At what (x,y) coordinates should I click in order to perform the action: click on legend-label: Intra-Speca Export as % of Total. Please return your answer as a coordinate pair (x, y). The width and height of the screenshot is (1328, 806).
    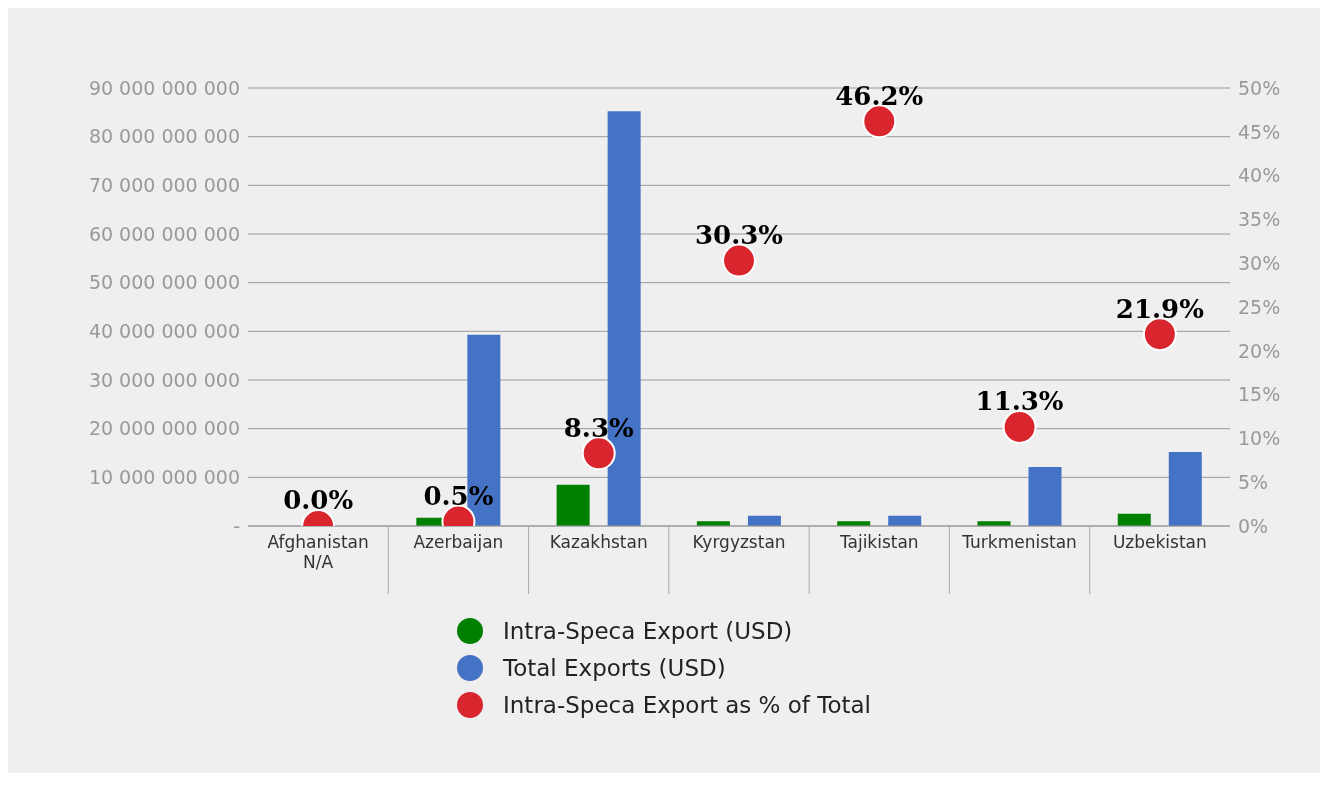
    Looking at the image, I should click on (687, 704).